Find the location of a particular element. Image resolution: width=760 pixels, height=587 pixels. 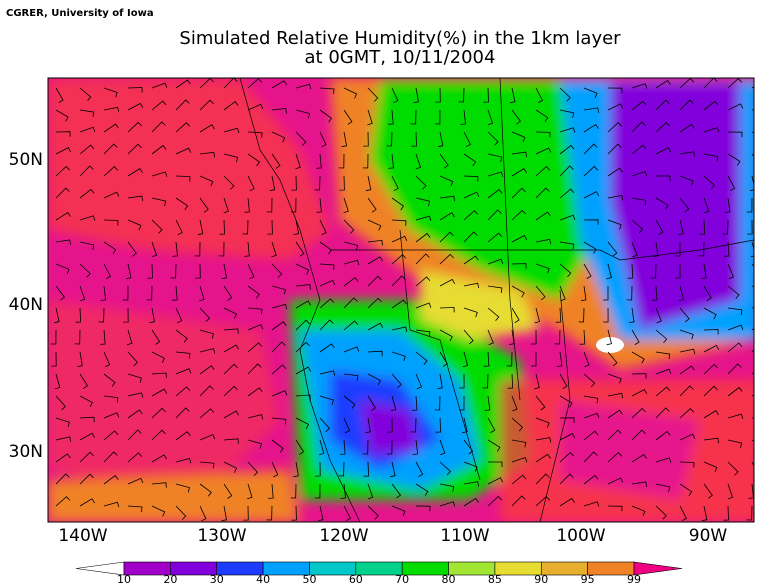

title-line: at 0GMT, 10/11/2004 is located at coordinates (400, 57).